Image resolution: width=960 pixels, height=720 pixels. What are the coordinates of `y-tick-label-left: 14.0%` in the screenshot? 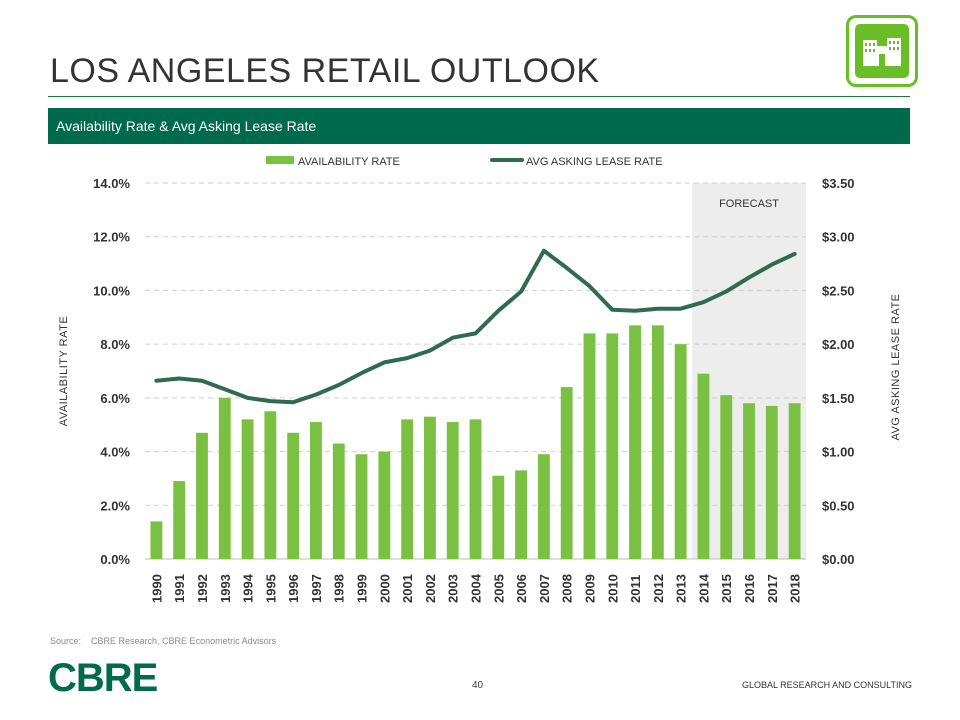 It's located at (111, 183).